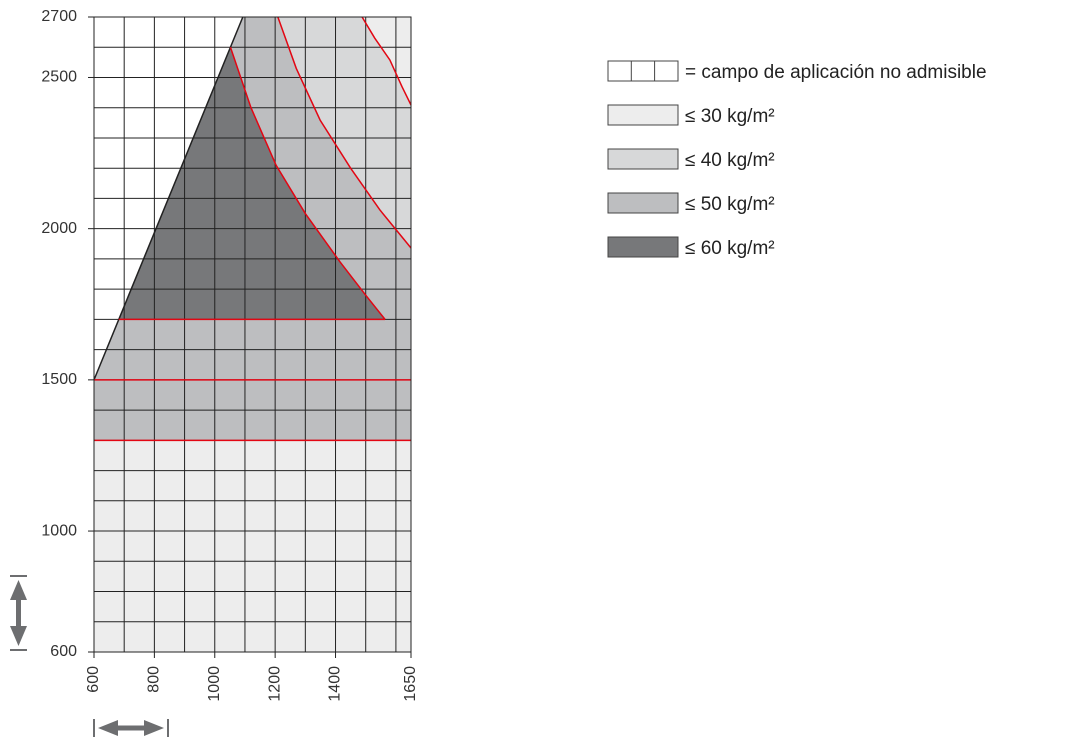 The width and height of the screenshot is (1077, 738). Describe the element at coordinates (59, 228) in the screenshot. I see `y-tick-label: 2000` at that location.